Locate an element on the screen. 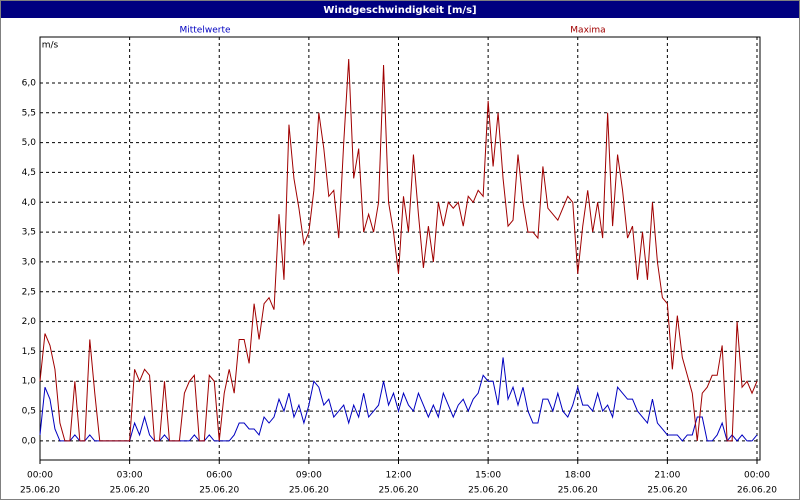 The width and height of the screenshot is (800, 500). x-tick-label: 12:00 is located at coordinates (399, 476).